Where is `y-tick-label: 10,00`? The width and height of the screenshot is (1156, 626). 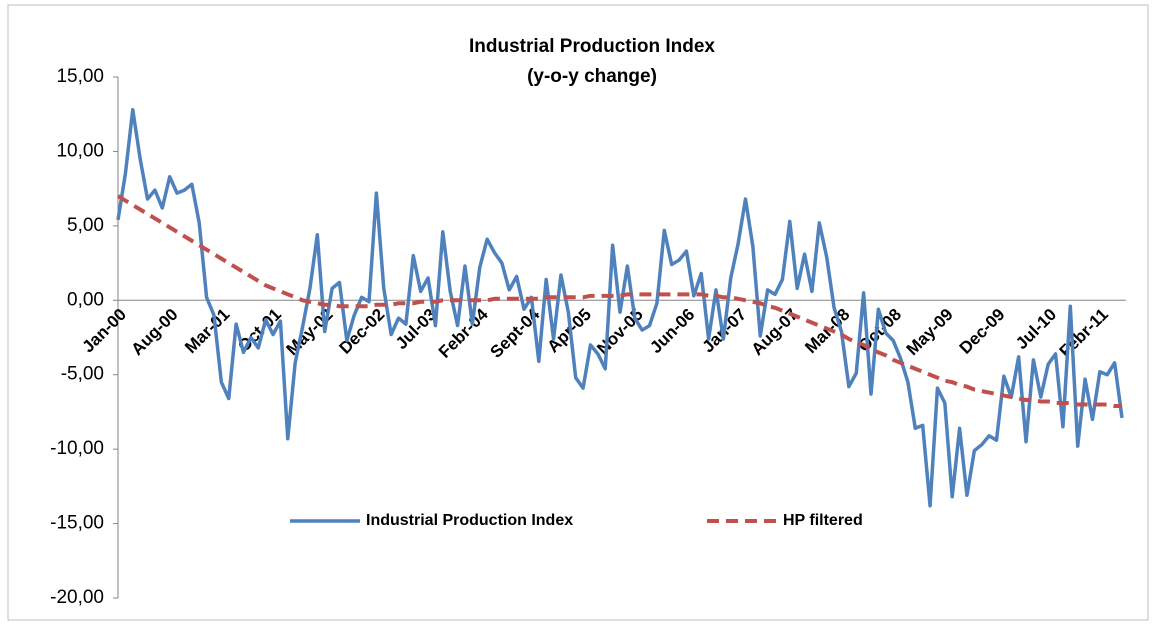
y-tick-label: 10,00 is located at coordinates (80, 150).